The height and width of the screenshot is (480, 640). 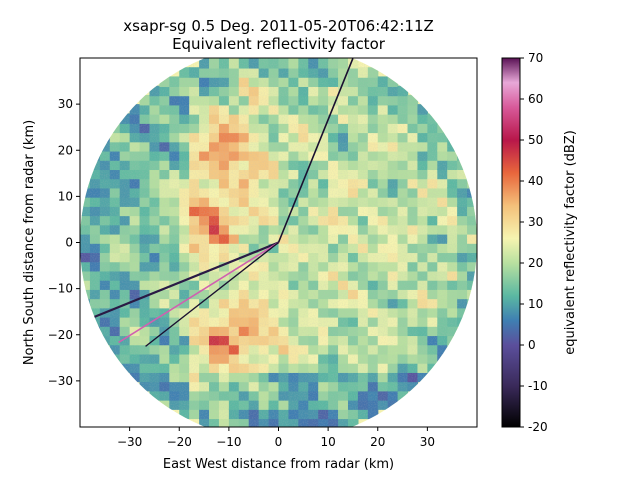 What do you see at coordinates (427, 442) in the screenshot?
I see `x-tick-label: 30` at bounding box center [427, 442].